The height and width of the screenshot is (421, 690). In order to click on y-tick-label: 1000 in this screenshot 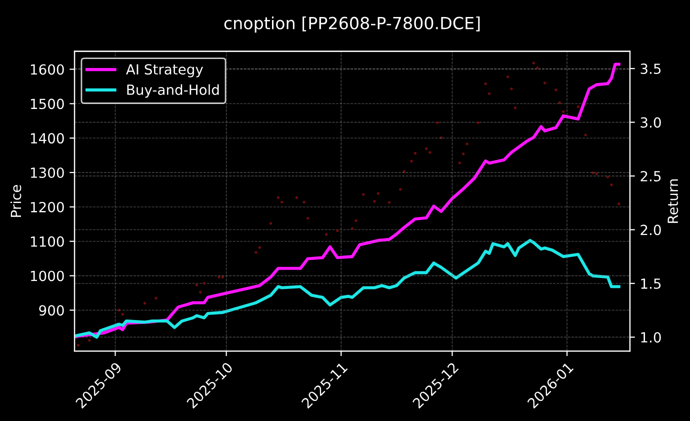, I will do `click(47, 276)`.